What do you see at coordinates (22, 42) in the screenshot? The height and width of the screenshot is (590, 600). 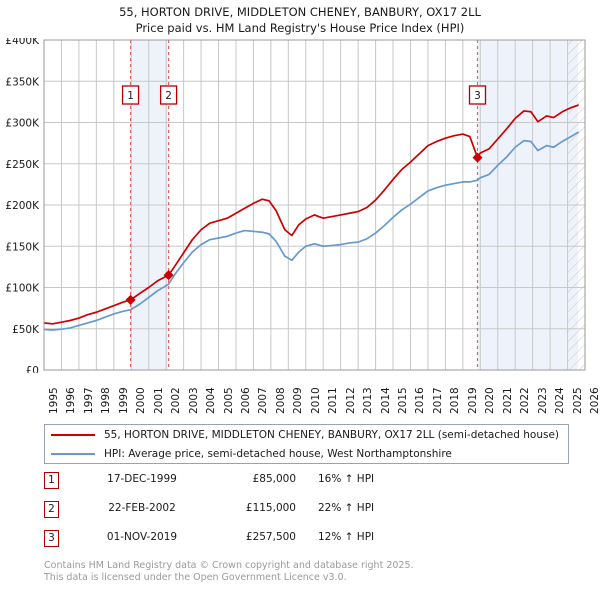 I see `y-axis-tick-label: £400K` at bounding box center [22, 42].